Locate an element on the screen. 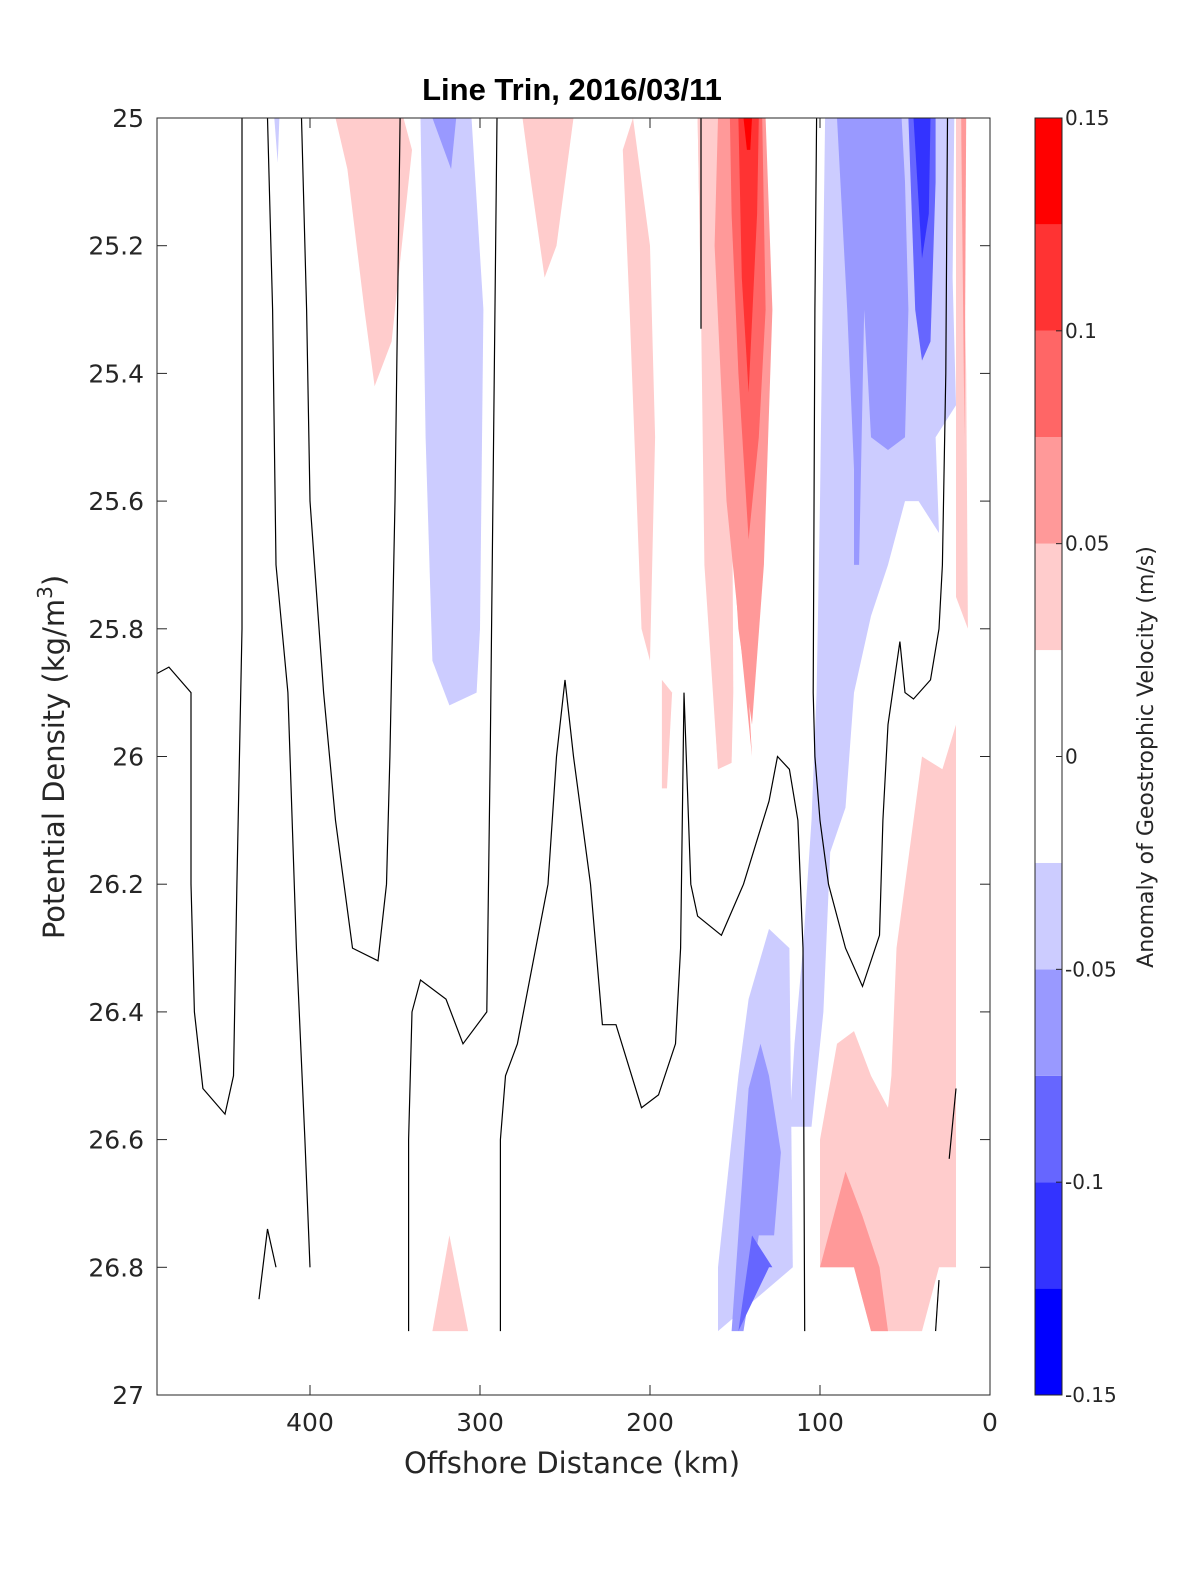 This screenshot has width=1200, height=1575. contour-region-neg-c2 is located at coordinates (756, 1187).